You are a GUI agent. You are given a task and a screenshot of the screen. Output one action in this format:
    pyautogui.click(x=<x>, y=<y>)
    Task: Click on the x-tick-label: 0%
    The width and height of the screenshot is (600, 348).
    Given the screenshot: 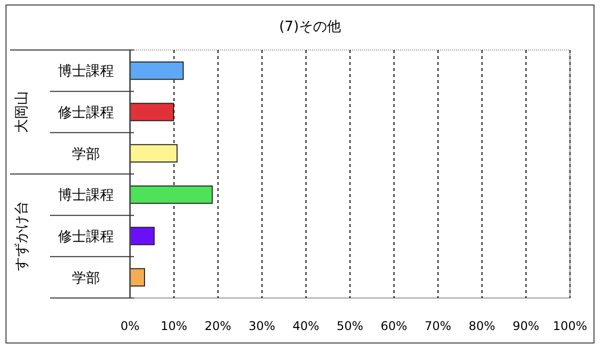 What is the action you would take?
    pyautogui.click(x=130, y=326)
    